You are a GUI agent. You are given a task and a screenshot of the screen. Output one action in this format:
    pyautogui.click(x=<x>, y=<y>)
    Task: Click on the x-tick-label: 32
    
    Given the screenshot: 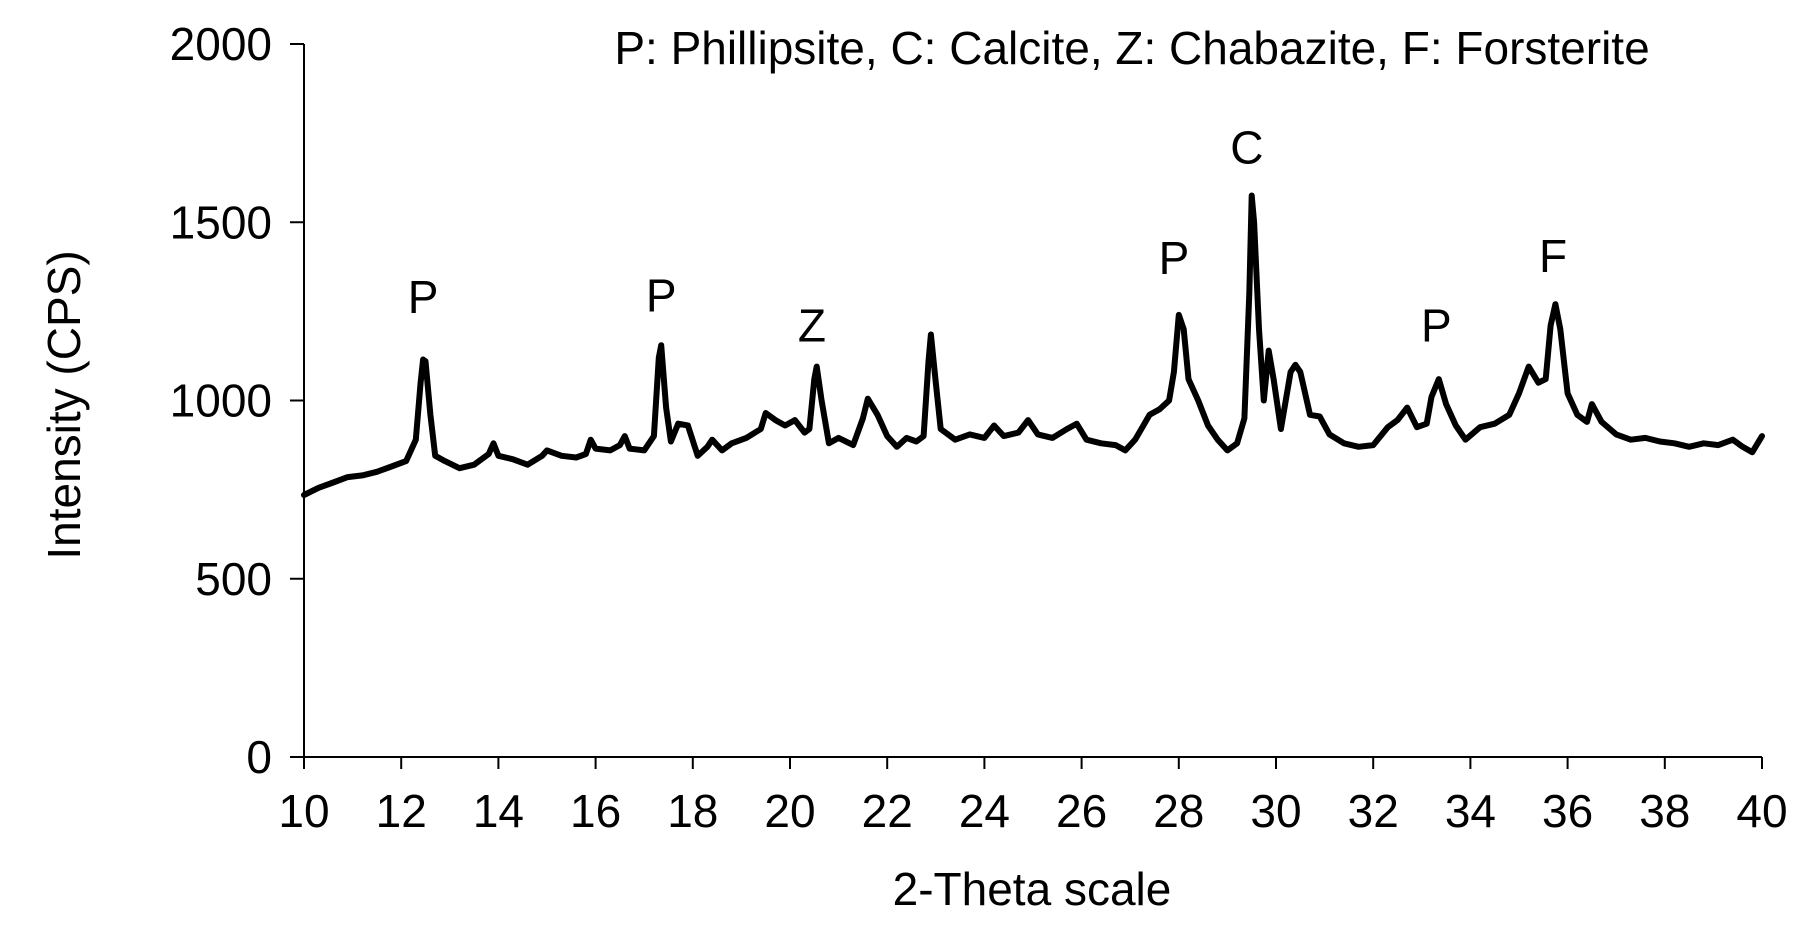 What is the action you would take?
    pyautogui.click(x=1373, y=811)
    